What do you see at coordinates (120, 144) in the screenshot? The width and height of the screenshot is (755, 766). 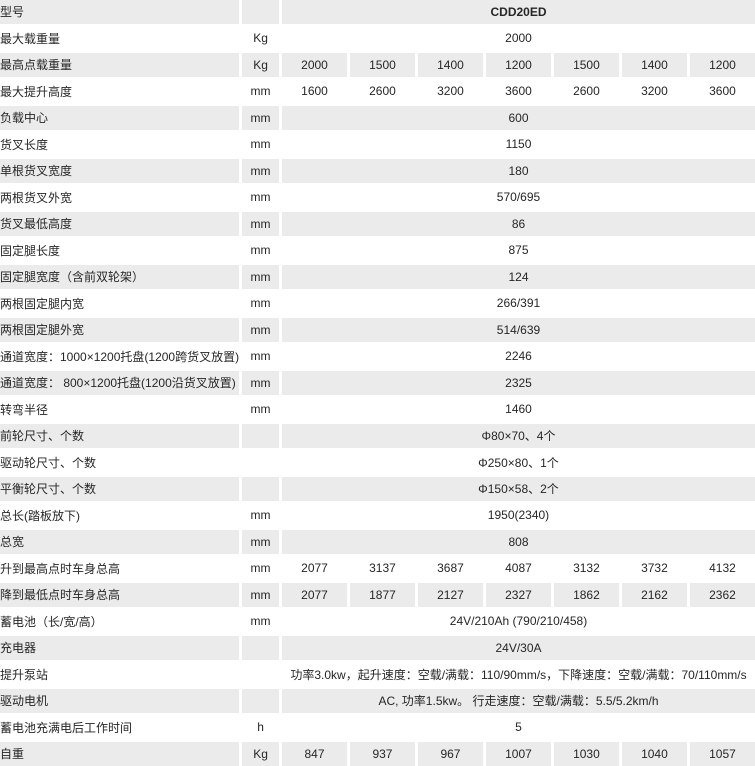 I see `row-label: 货叉长度` at bounding box center [120, 144].